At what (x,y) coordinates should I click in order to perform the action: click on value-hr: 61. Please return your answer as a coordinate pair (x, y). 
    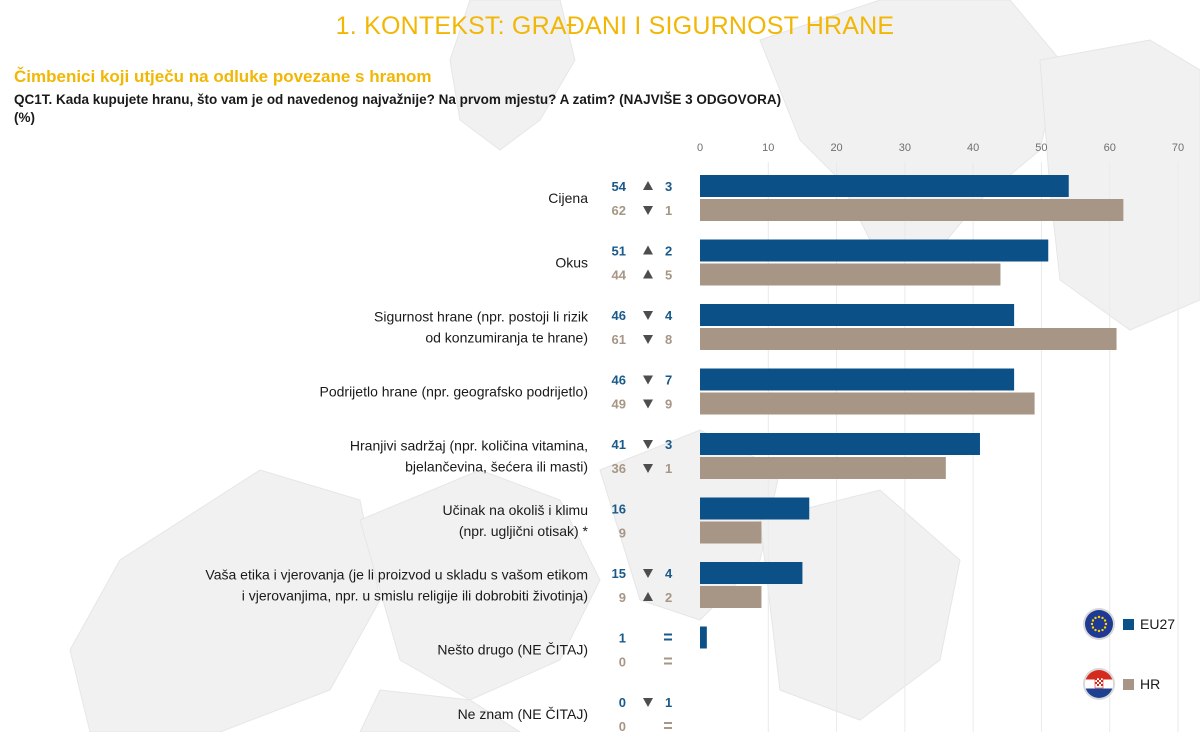
    Looking at the image, I should click on (619, 339).